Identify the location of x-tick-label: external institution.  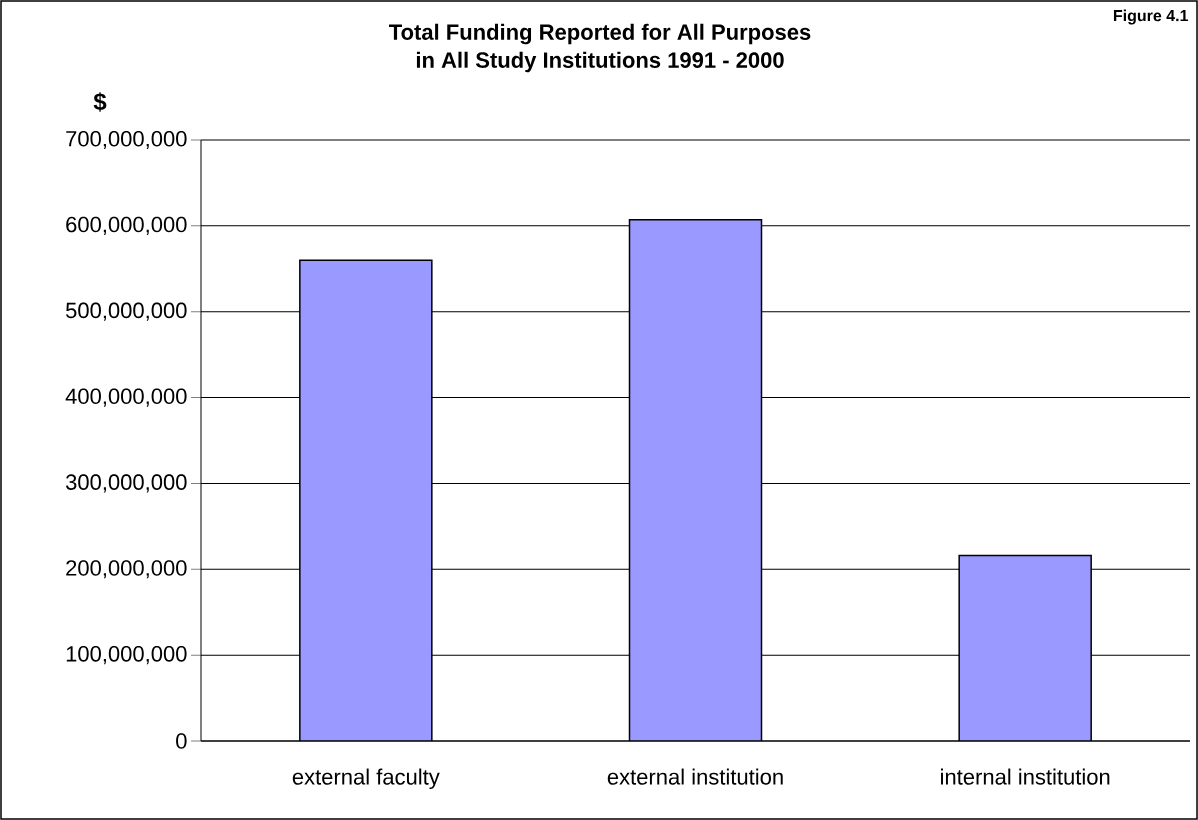
(695, 776).